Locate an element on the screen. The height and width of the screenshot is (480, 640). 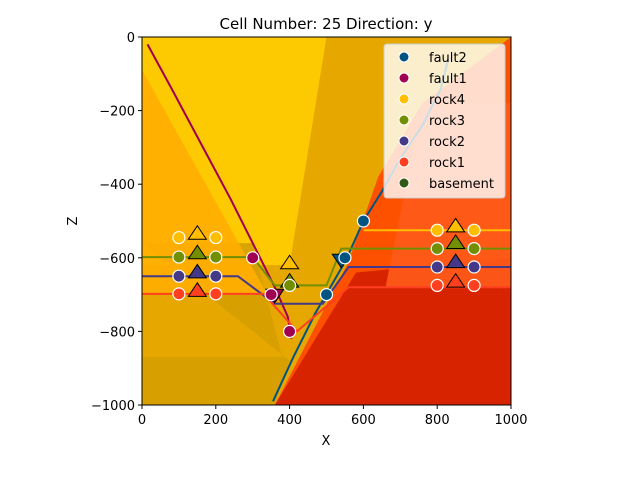
x-tick-label: 200 is located at coordinates (215, 420).